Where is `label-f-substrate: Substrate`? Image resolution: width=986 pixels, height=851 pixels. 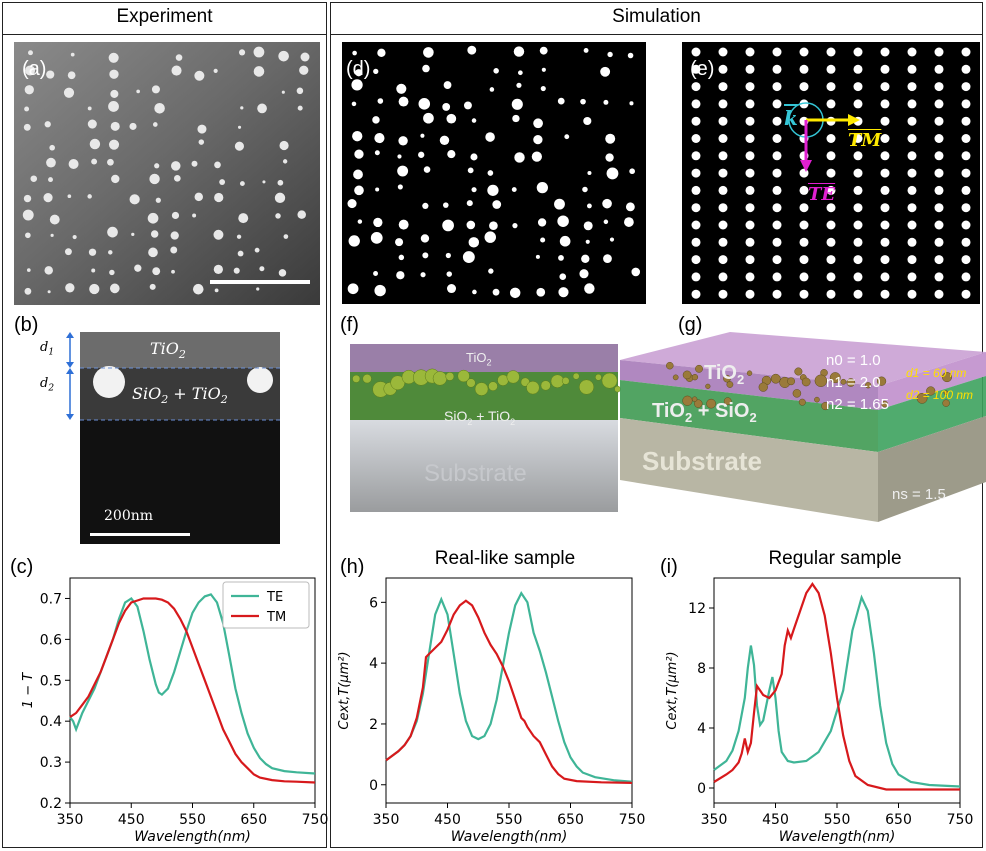
label-f-substrate: Substrate is located at coordinates (475, 473).